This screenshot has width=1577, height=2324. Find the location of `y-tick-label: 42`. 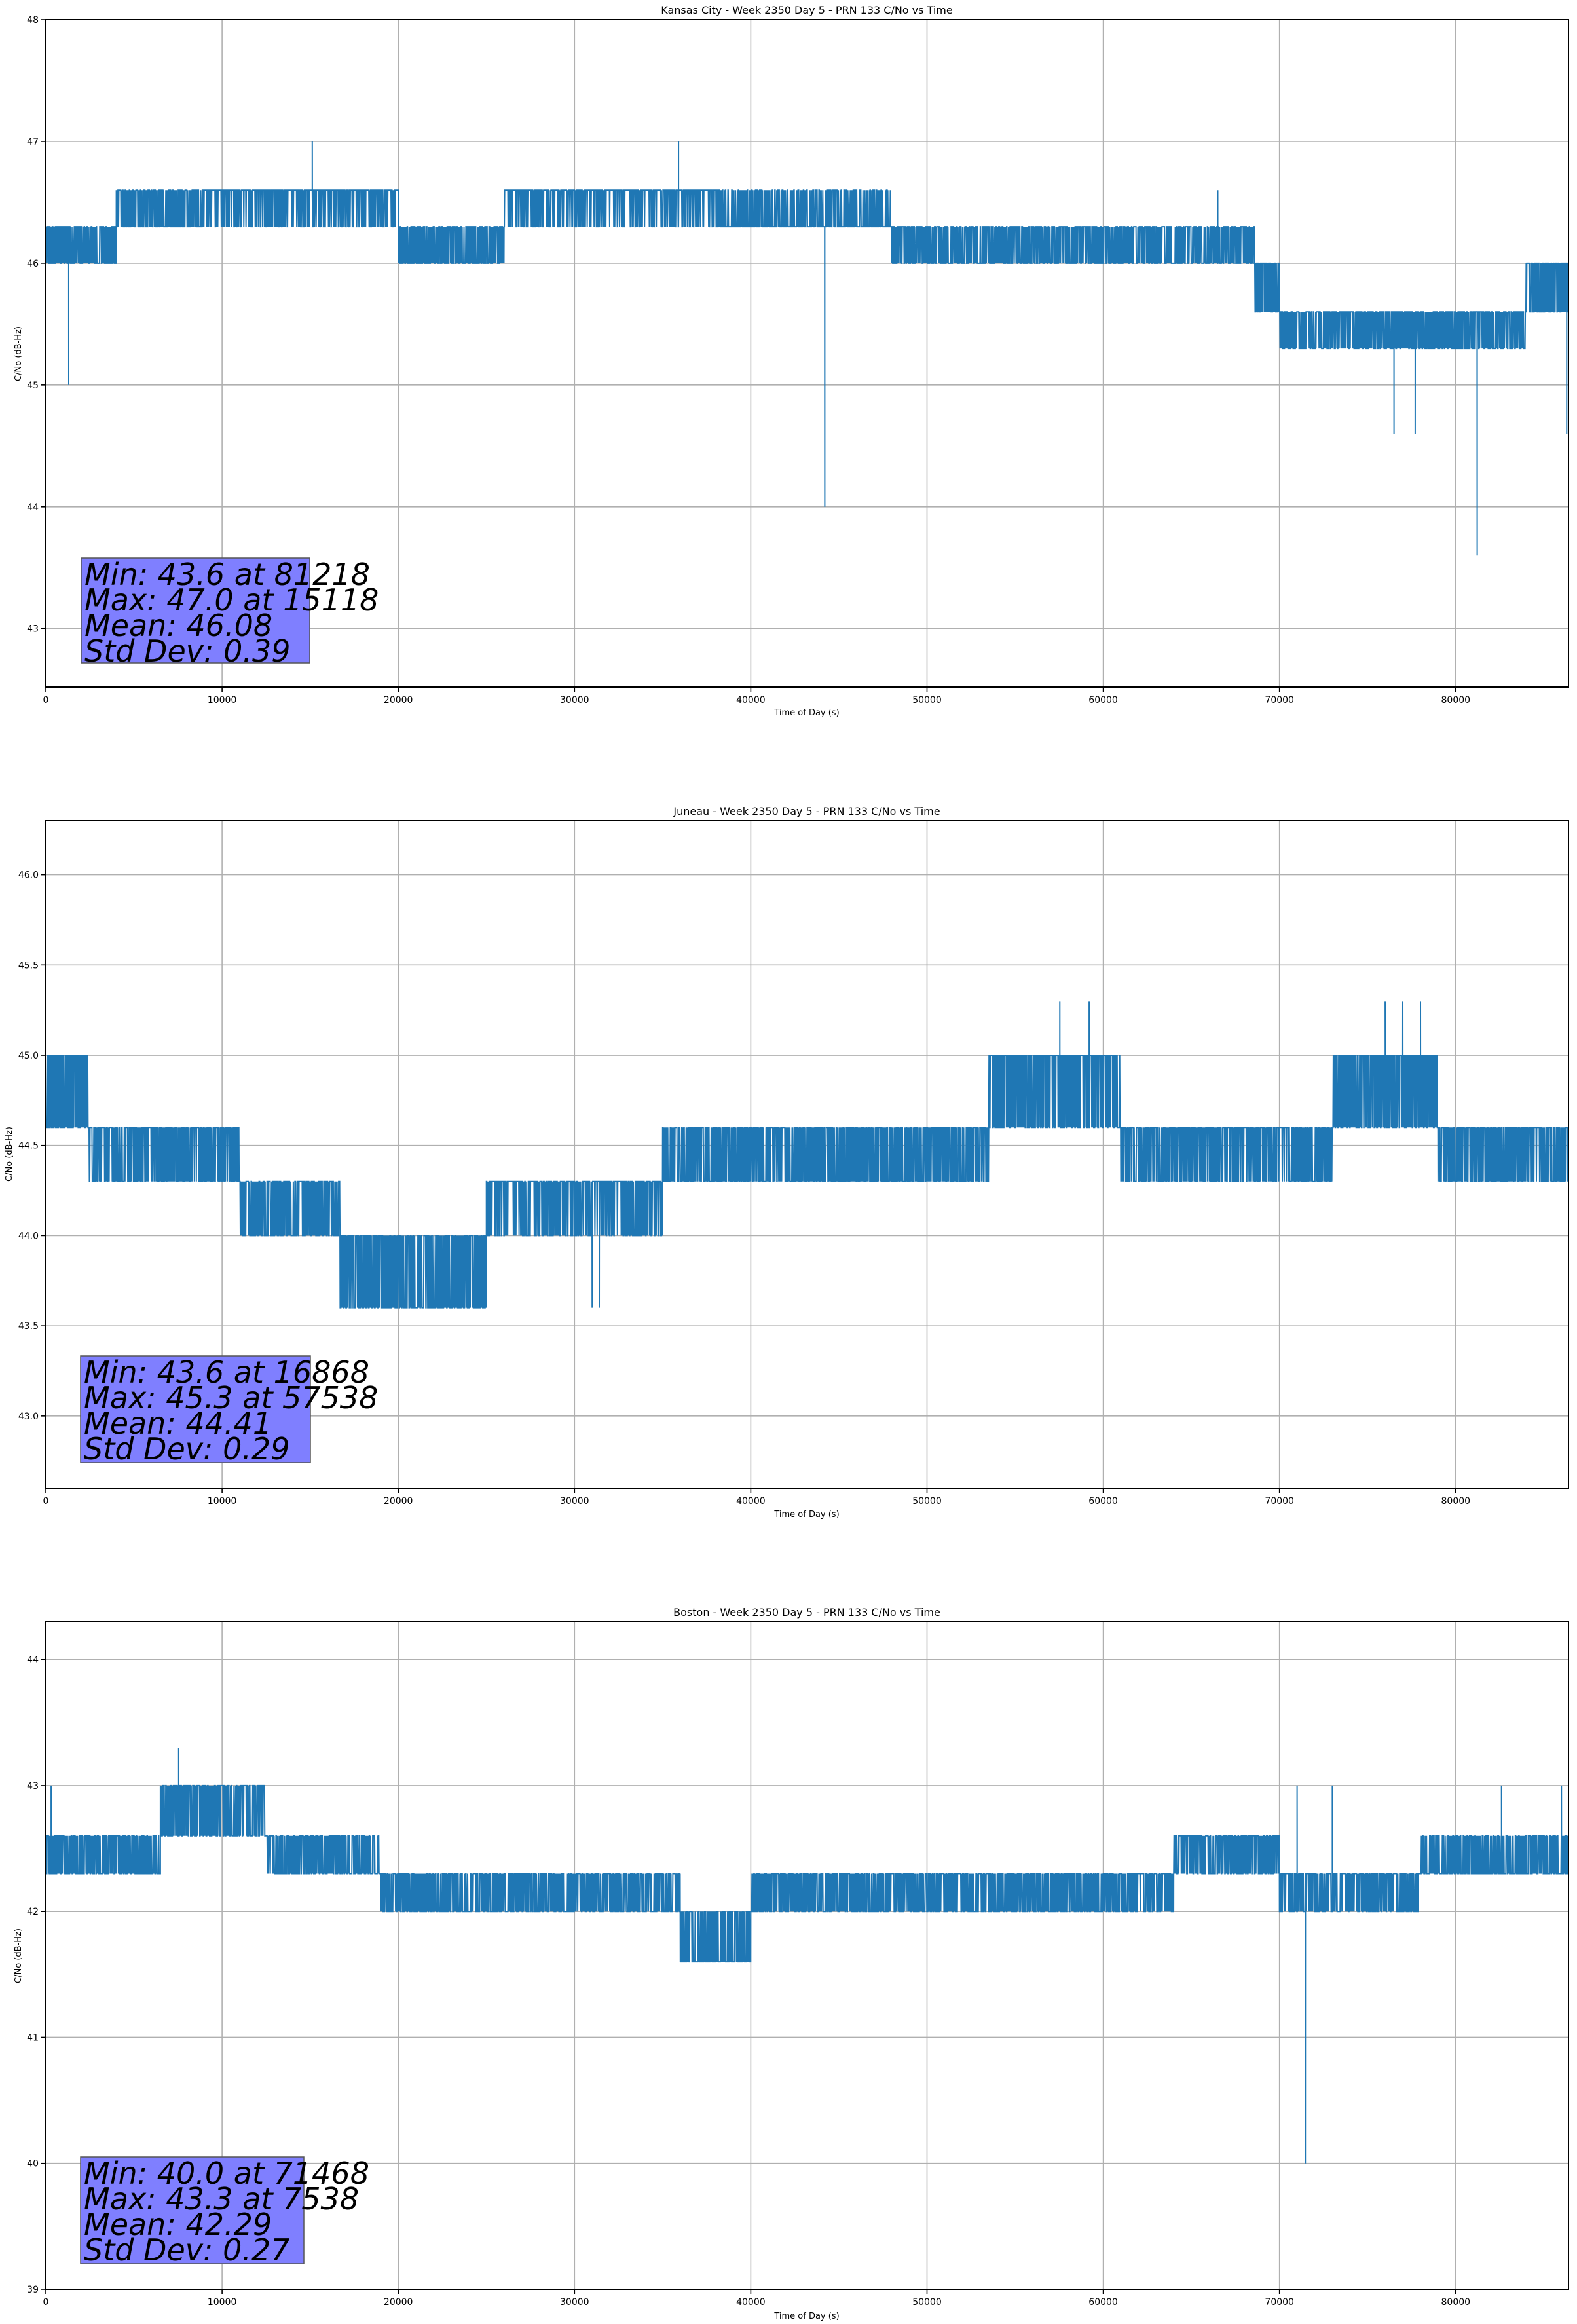

y-tick-label: 42 is located at coordinates (33, 1912).